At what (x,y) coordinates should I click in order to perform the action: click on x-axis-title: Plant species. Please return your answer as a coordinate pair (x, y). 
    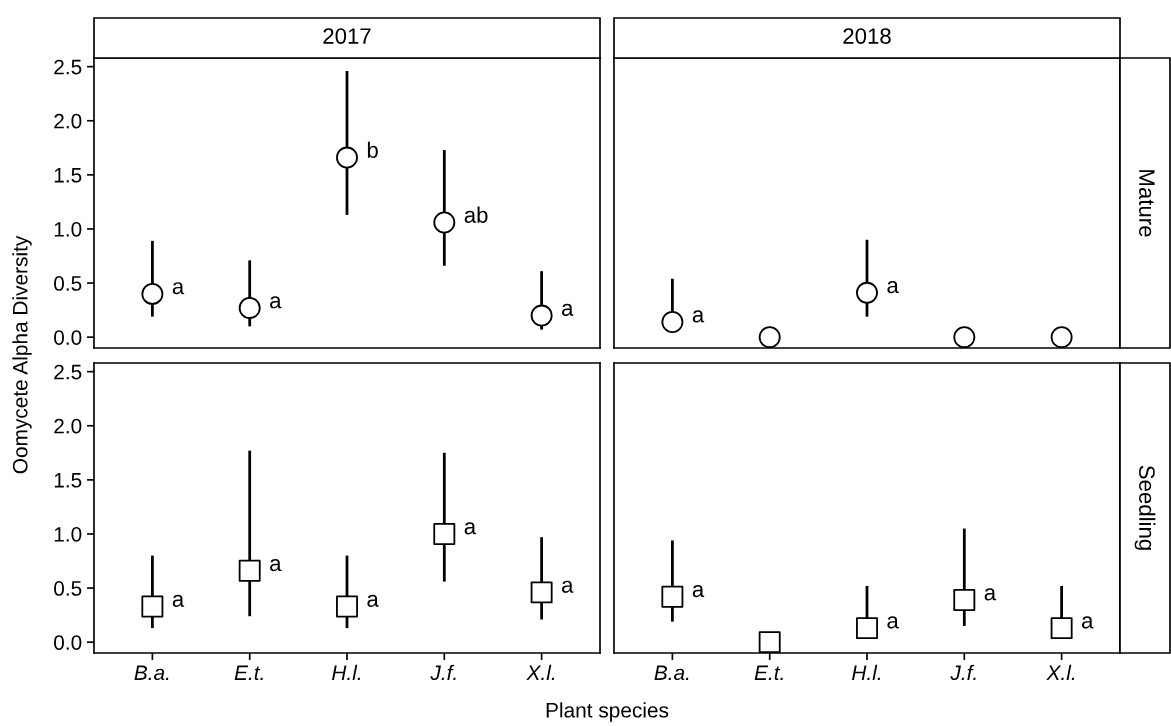
    Looking at the image, I should click on (607, 712).